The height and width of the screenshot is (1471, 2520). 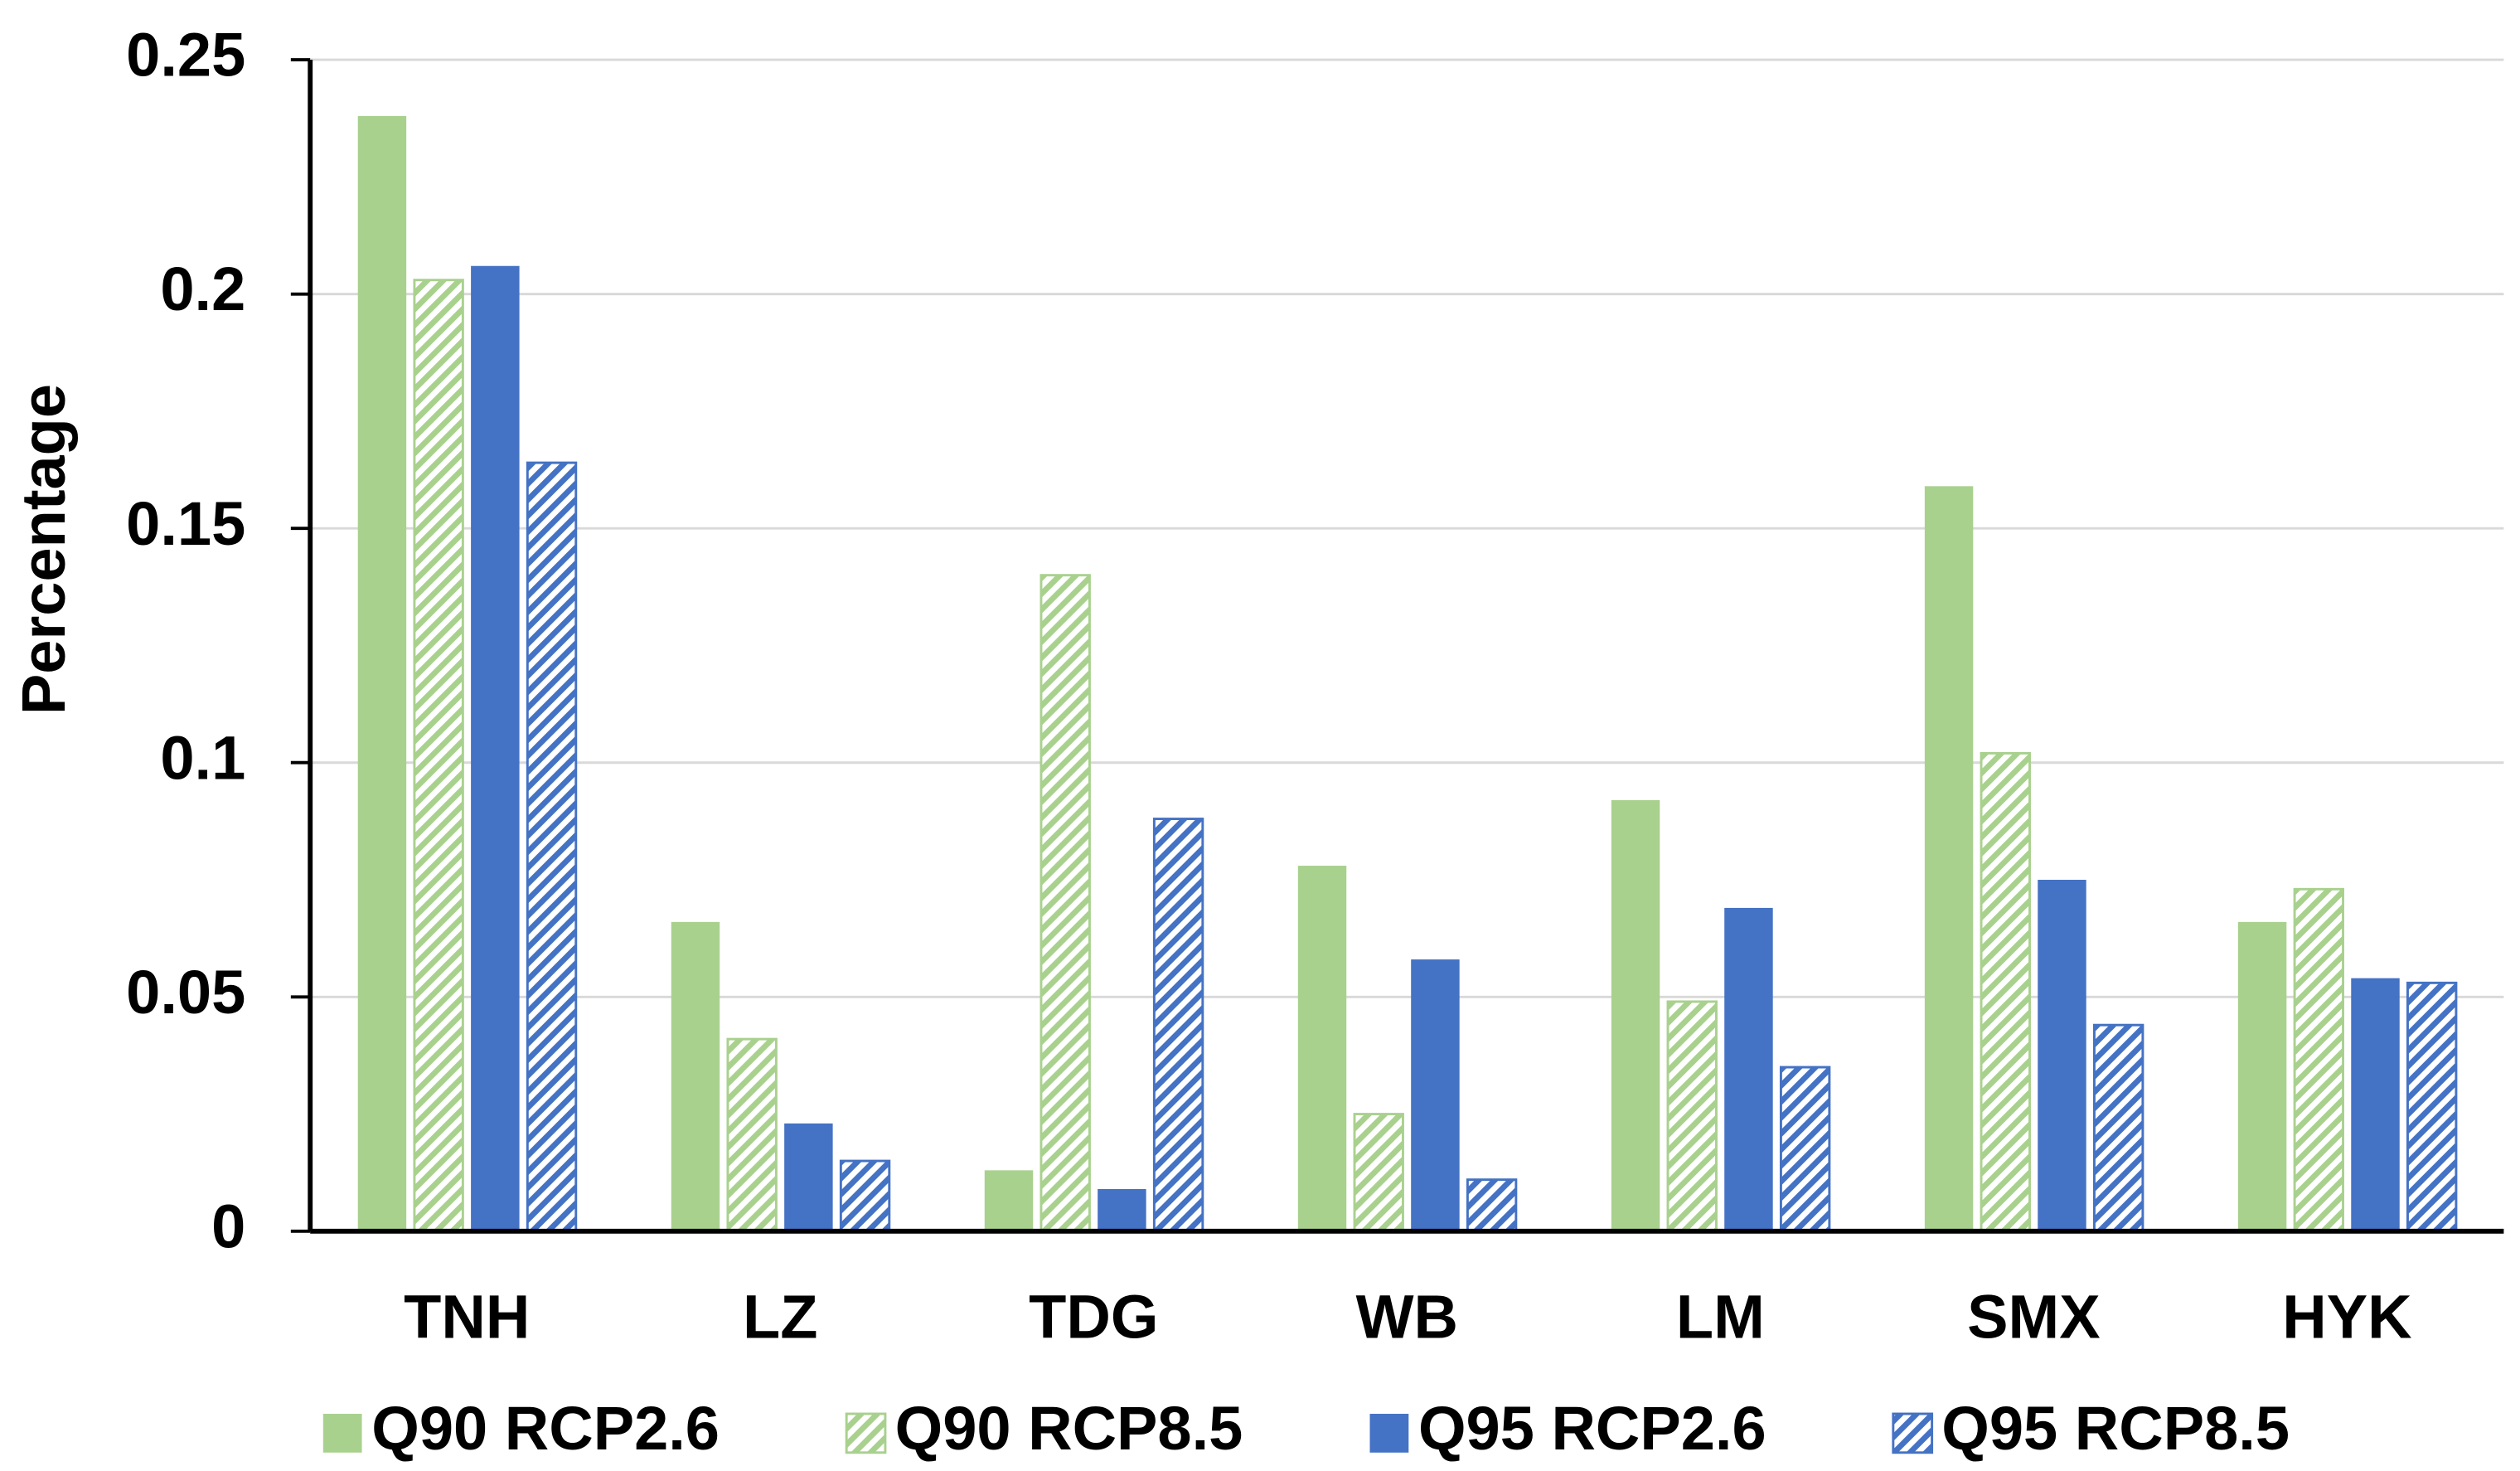 What do you see at coordinates (228, 1226) in the screenshot?
I see `y-tick-label: 0` at bounding box center [228, 1226].